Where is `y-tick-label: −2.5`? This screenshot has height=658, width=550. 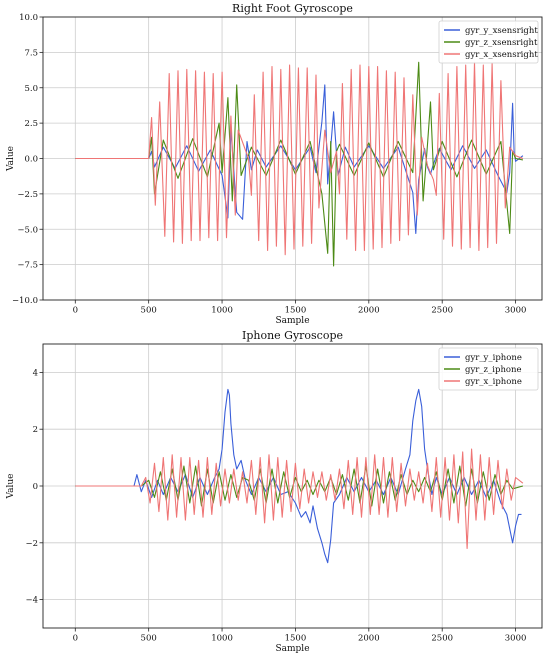
y-tick-label: −2.5 is located at coordinates (27, 195).